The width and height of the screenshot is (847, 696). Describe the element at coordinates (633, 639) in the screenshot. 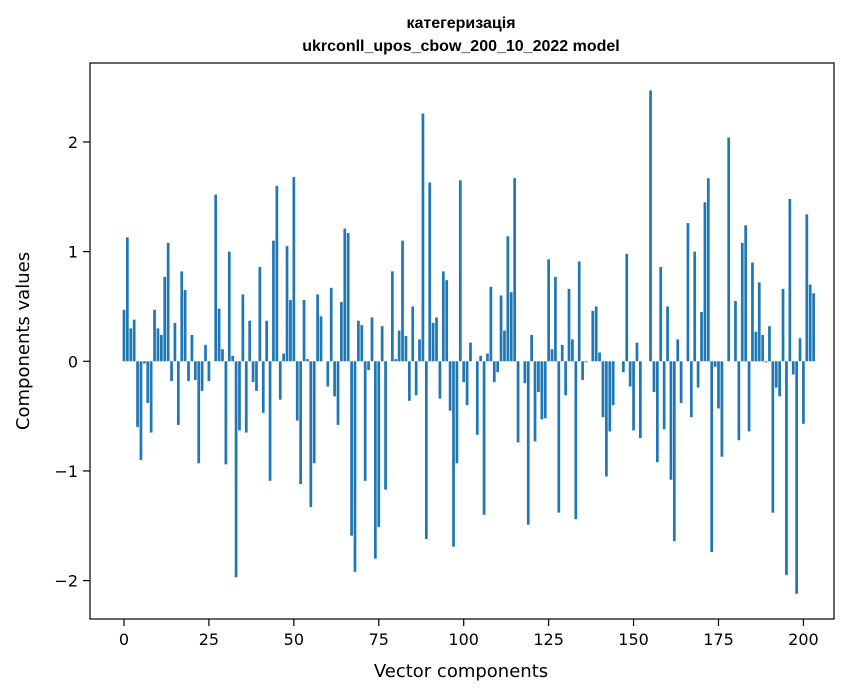

I see `x-tick-label: 150` at that location.